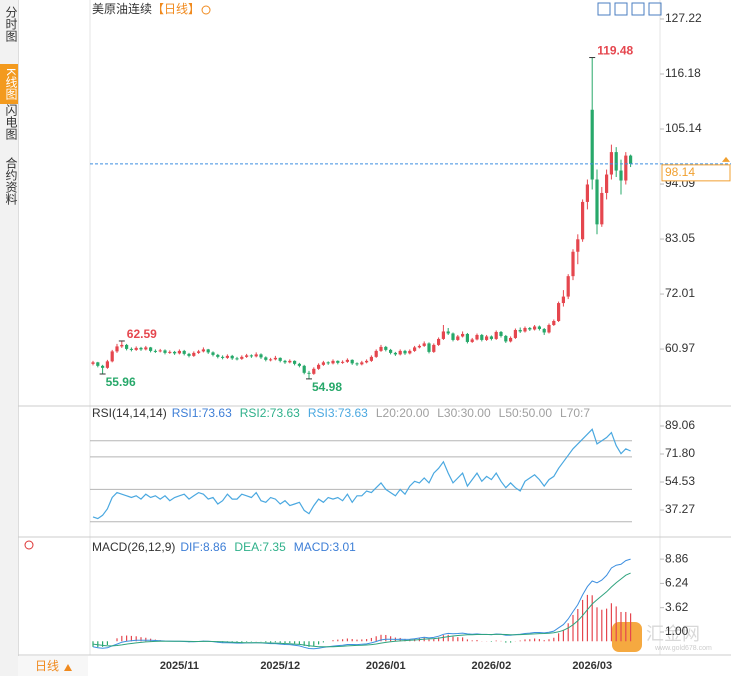 The width and height of the screenshot is (731, 676). Describe the element at coordinates (9, 338) in the screenshot. I see `side-tabs: 分时图 K线图 闪电图合约资料` at that location.